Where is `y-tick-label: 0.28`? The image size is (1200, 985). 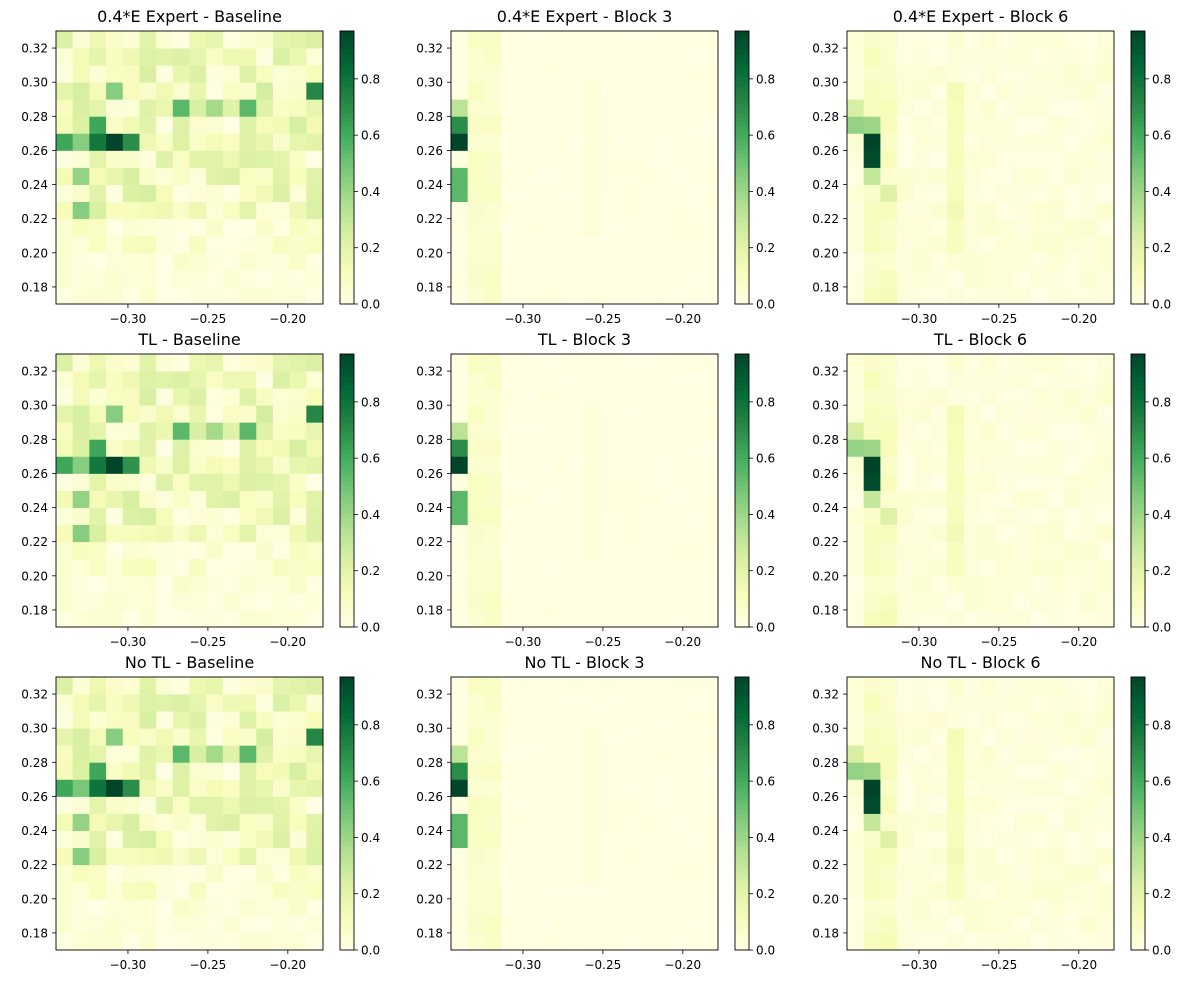
y-tick-label: 0.28 is located at coordinates (429, 440).